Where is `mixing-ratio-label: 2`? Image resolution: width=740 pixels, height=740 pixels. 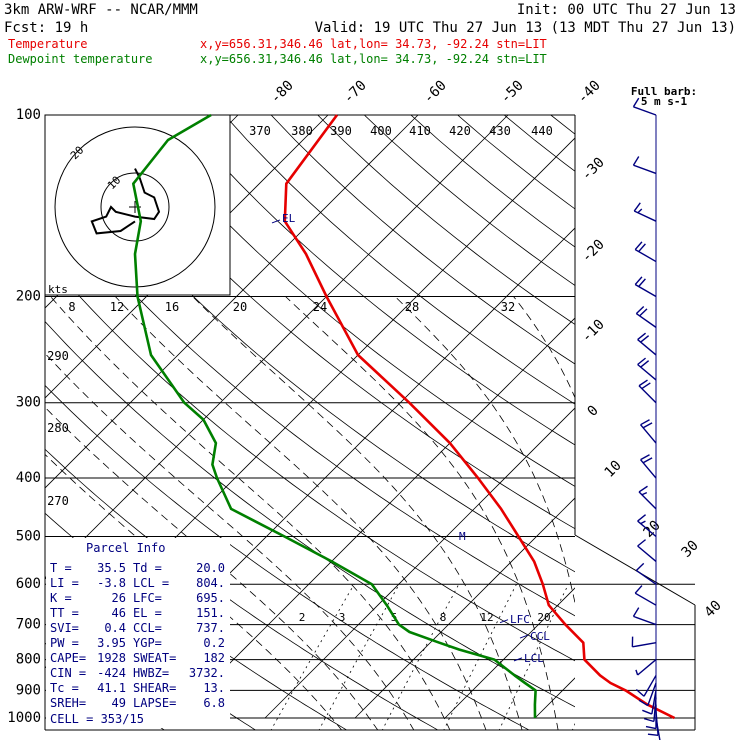 mixing-ratio-label: 2 is located at coordinates (302, 617).